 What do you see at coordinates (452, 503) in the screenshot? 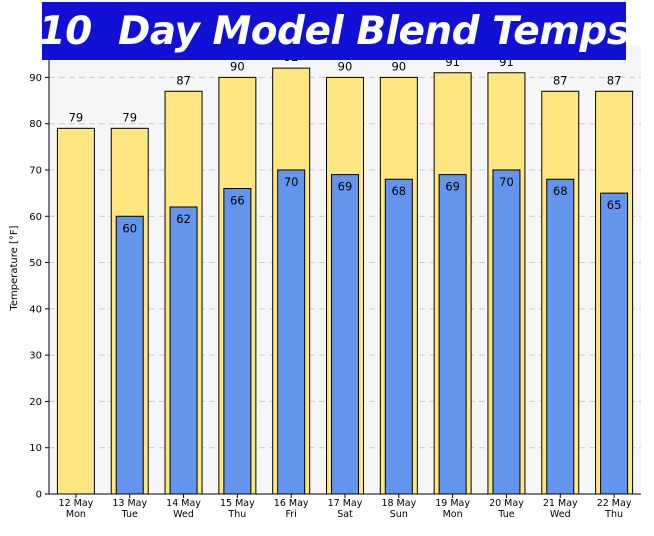
I see `x-tick-label-date: 19 May` at bounding box center [452, 503].